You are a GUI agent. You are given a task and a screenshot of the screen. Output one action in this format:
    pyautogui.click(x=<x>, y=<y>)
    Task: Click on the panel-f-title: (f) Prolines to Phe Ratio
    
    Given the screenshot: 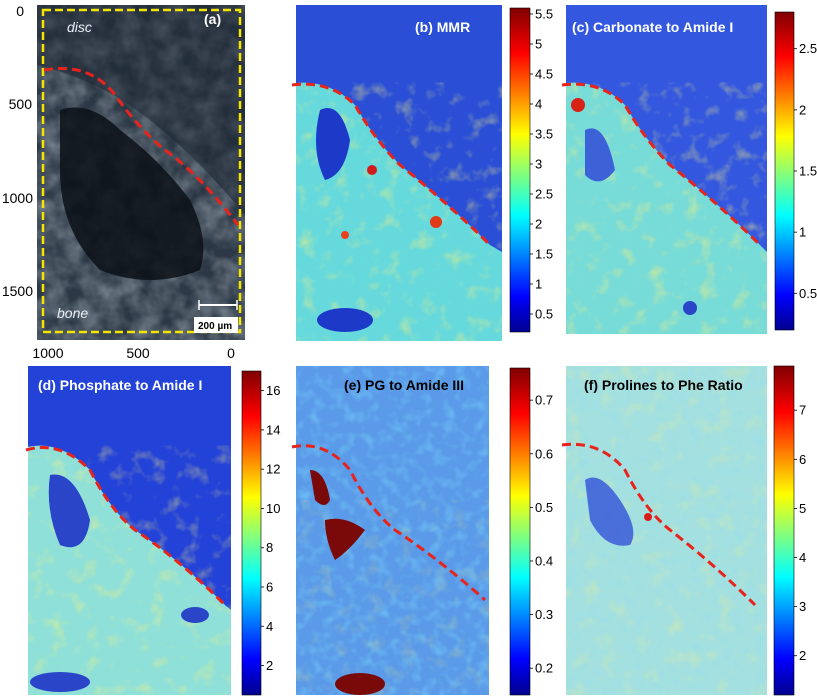 What is the action you would take?
    pyautogui.click(x=663, y=385)
    